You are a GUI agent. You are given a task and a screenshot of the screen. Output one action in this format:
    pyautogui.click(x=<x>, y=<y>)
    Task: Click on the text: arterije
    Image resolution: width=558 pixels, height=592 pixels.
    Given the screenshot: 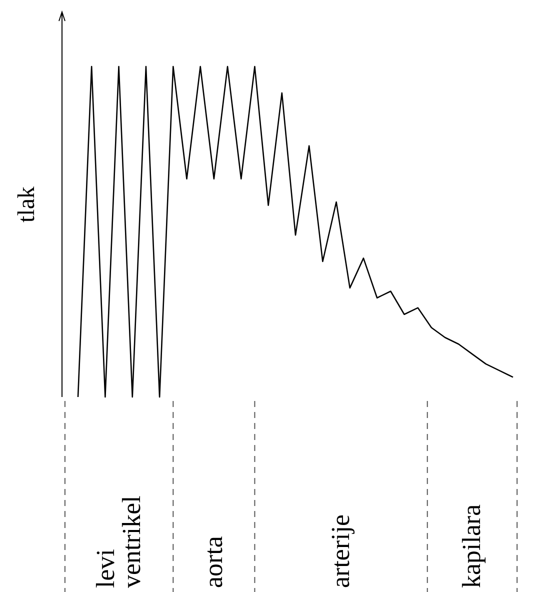 What is the action you would take?
    pyautogui.click(x=341, y=551)
    